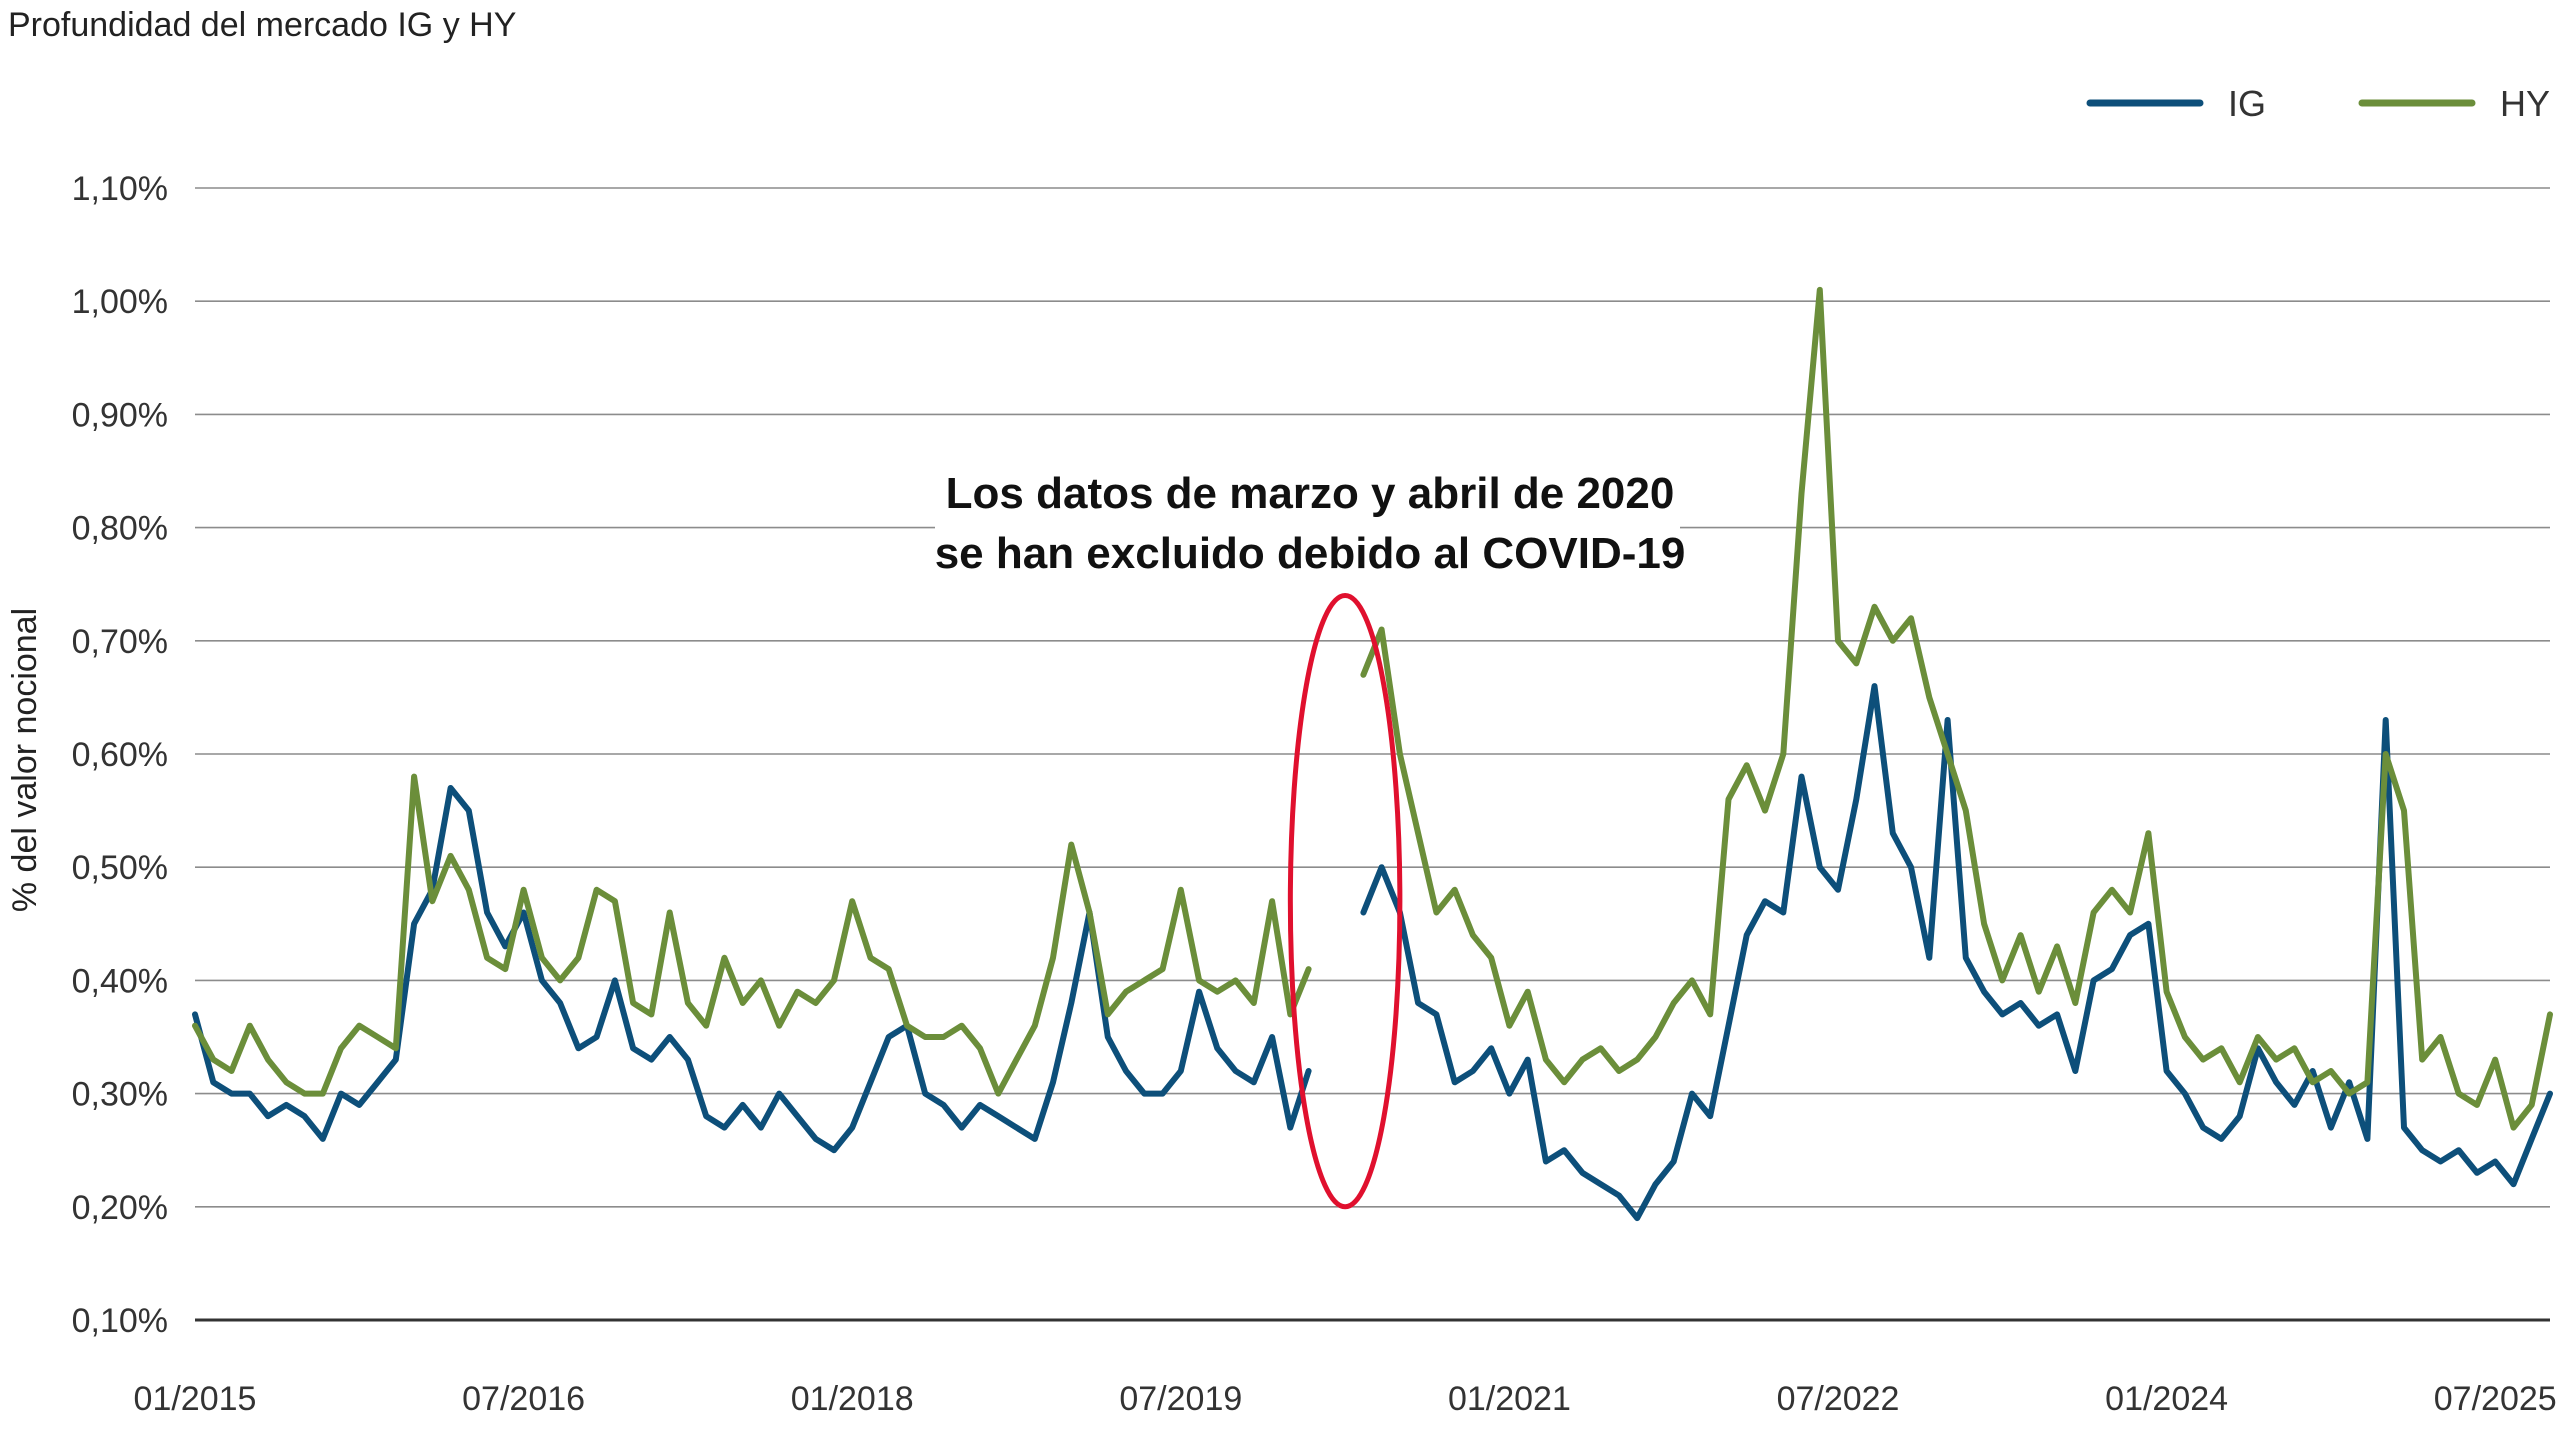 The image size is (2560, 1445). What do you see at coordinates (2247, 103) in the screenshot?
I see `legend-label-ig: IG` at bounding box center [2247, 103].